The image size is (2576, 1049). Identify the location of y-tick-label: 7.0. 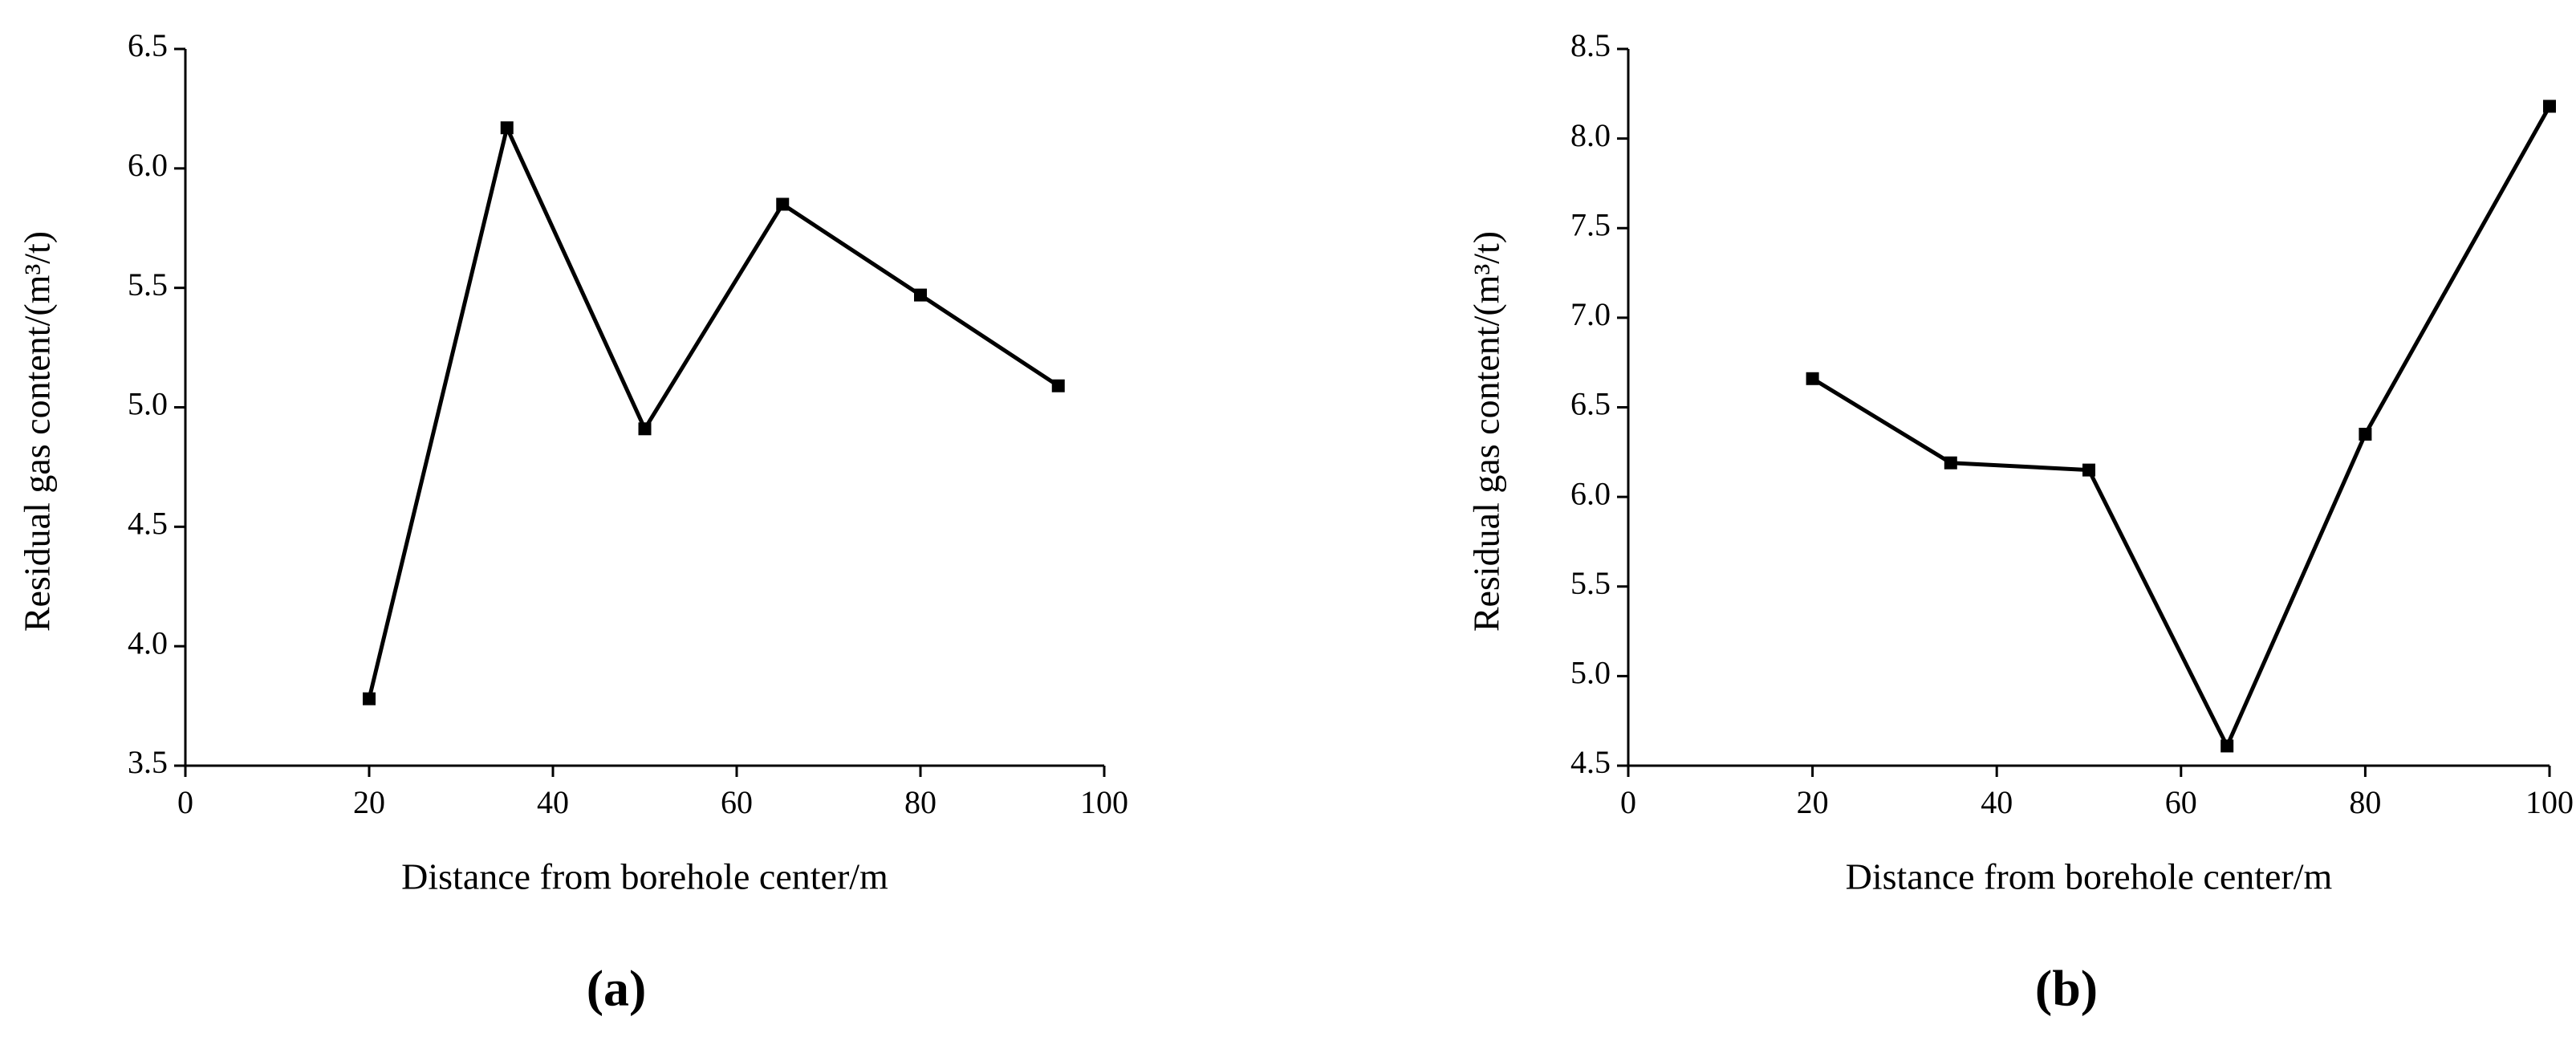
(1590, 314).